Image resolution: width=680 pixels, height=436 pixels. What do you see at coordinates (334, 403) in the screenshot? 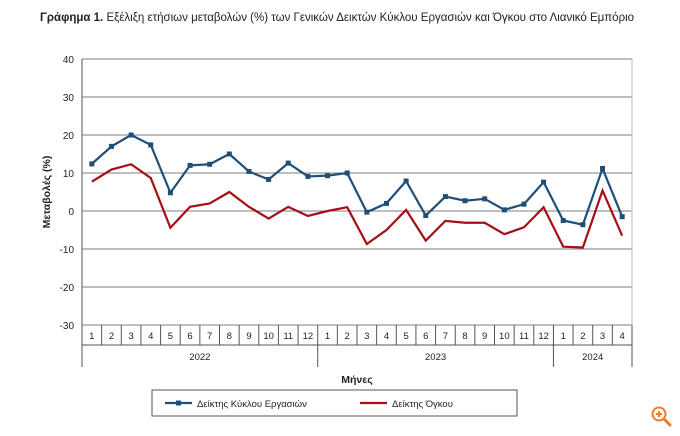
I see `legend-box` at bounding box center [334, 403].